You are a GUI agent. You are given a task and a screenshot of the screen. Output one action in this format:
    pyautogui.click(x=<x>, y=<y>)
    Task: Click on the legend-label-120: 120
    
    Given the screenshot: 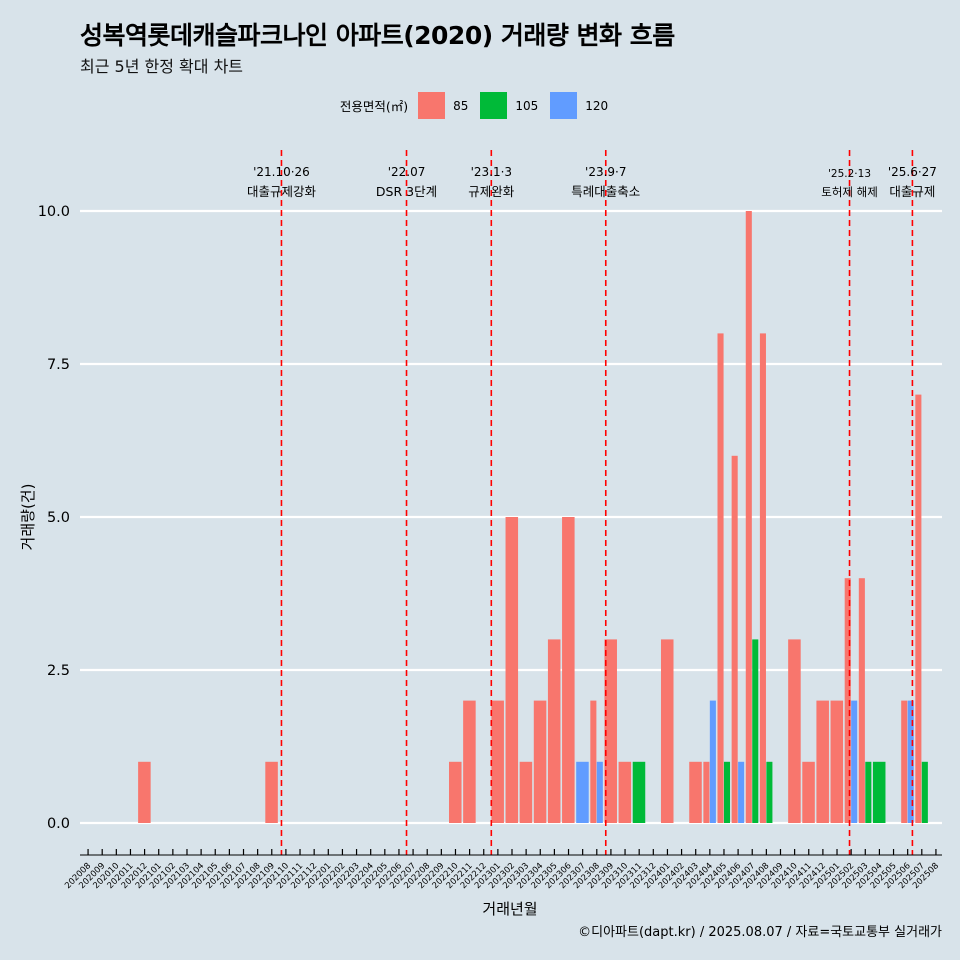 What is the action you would take?
    pyautogui.click(x=597, y=105)
    